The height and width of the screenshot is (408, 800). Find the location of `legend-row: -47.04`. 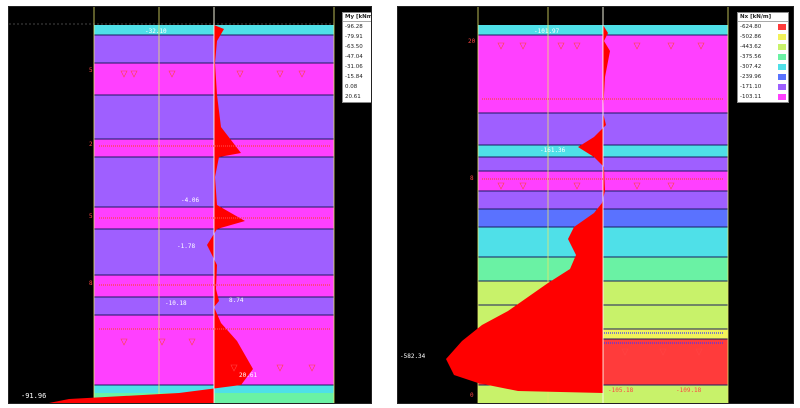

legend-row: -47.04 is located at coordinates (357, 57).